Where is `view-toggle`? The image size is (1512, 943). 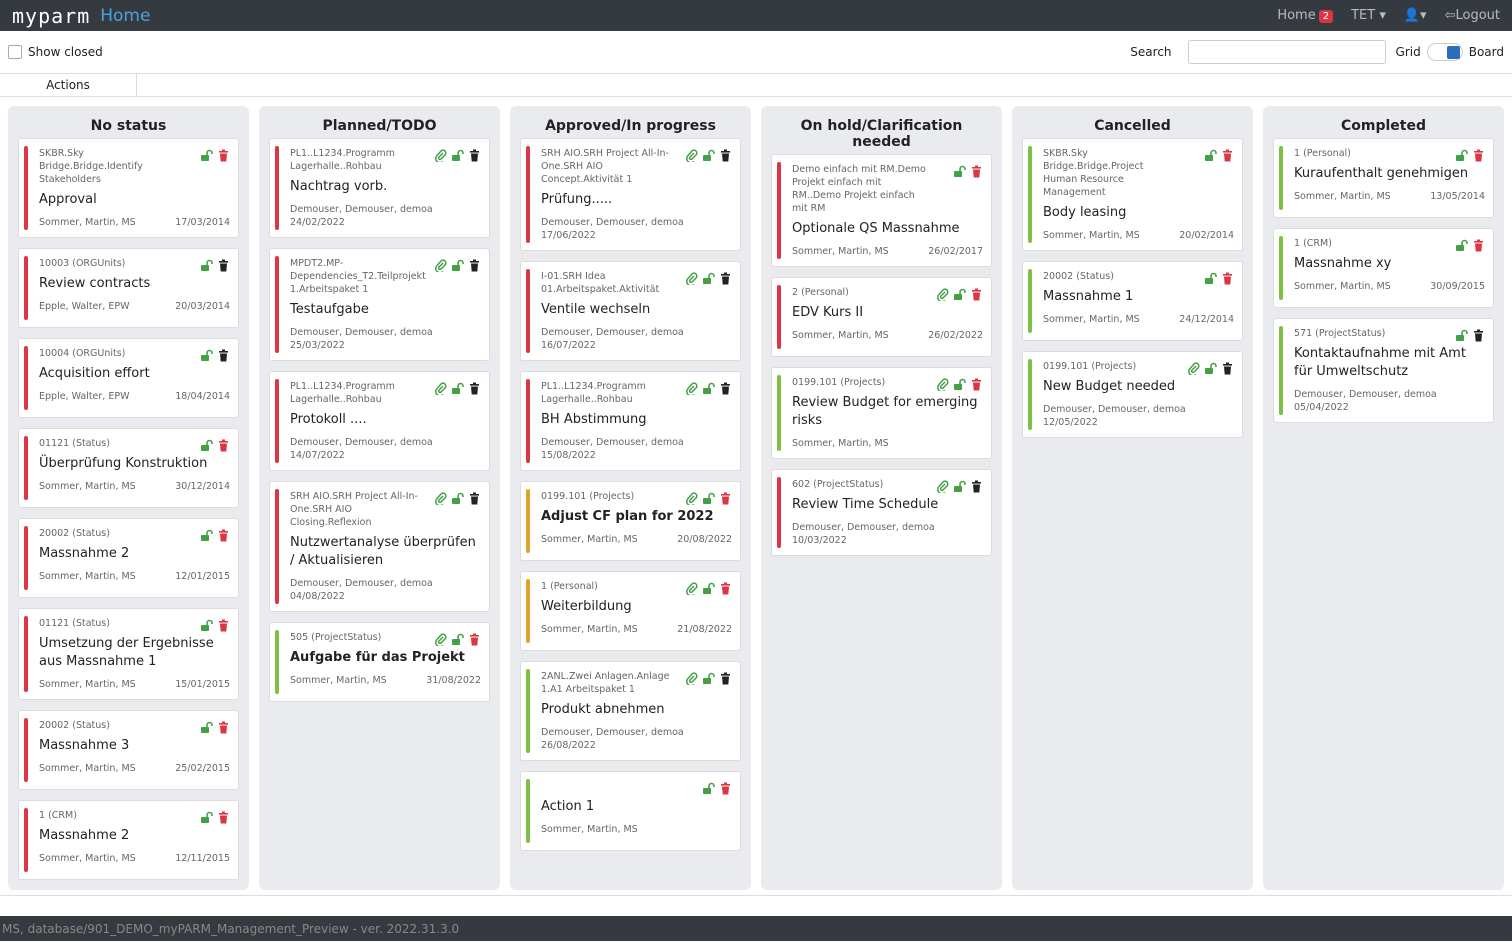
view-toggle is located at coordinates (1444, 52).